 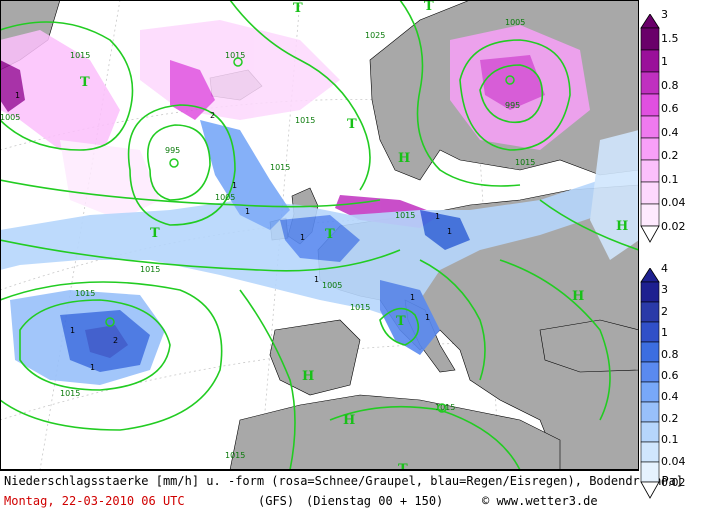 What do you see at coordinates (110, 180) in the screenshot?
I see `snow-area-atlantic` at bounding box center [110, 180].